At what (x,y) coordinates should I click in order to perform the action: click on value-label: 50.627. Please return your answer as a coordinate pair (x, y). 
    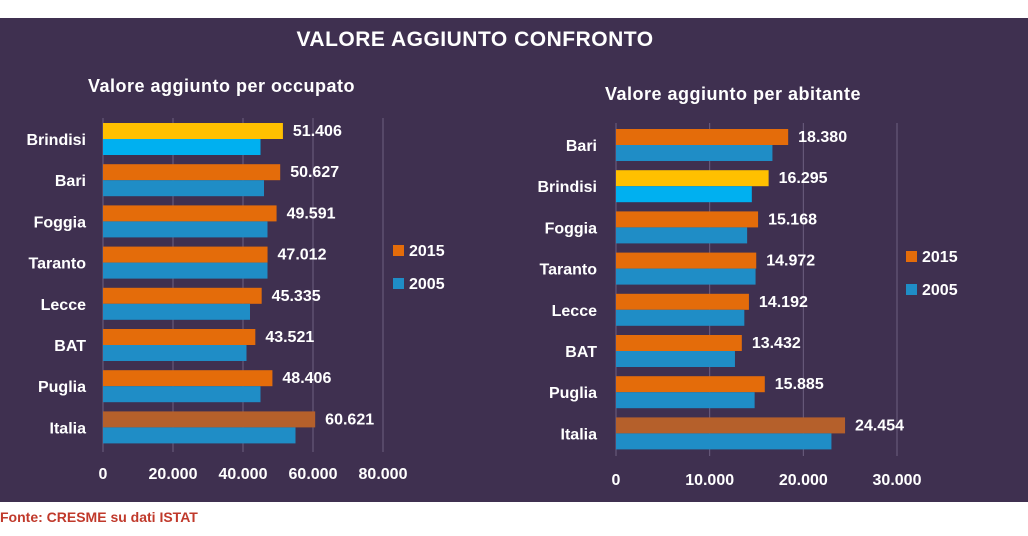
    Looking at the image, I should click on (314, 172).